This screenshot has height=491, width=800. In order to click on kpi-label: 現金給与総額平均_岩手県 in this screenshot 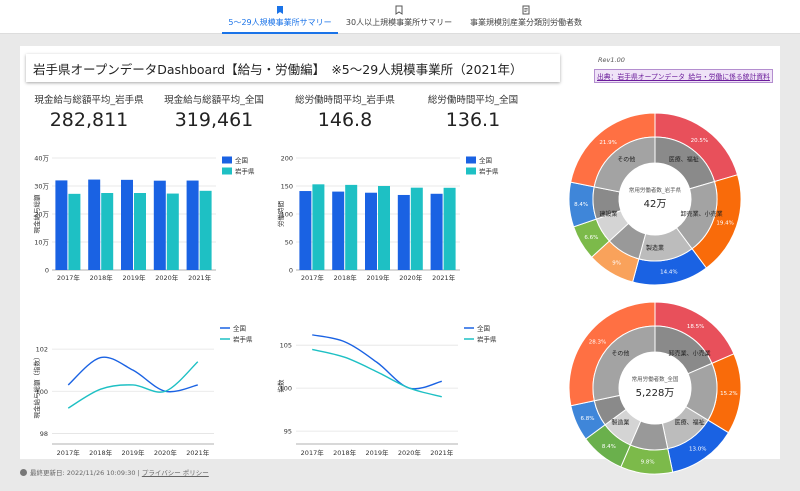, I will do `click(89, 100)`.